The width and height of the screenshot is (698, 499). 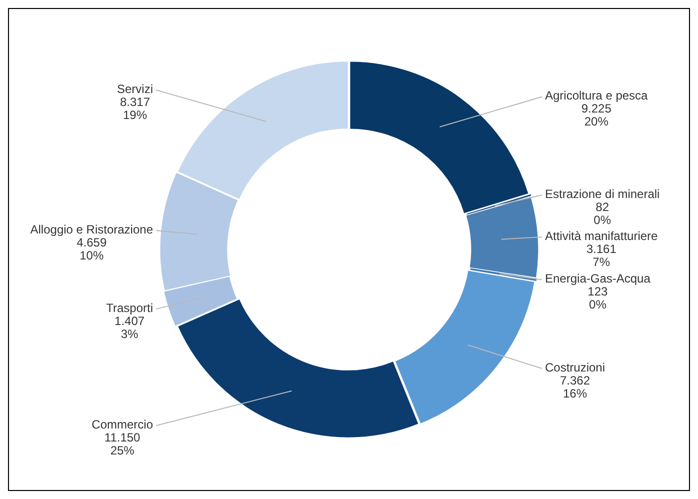 What do you see at coordinates (596, 95) in the screenshot?
I see `slice-label: Agricoltura e pesca` at bounding box center [596, 95].